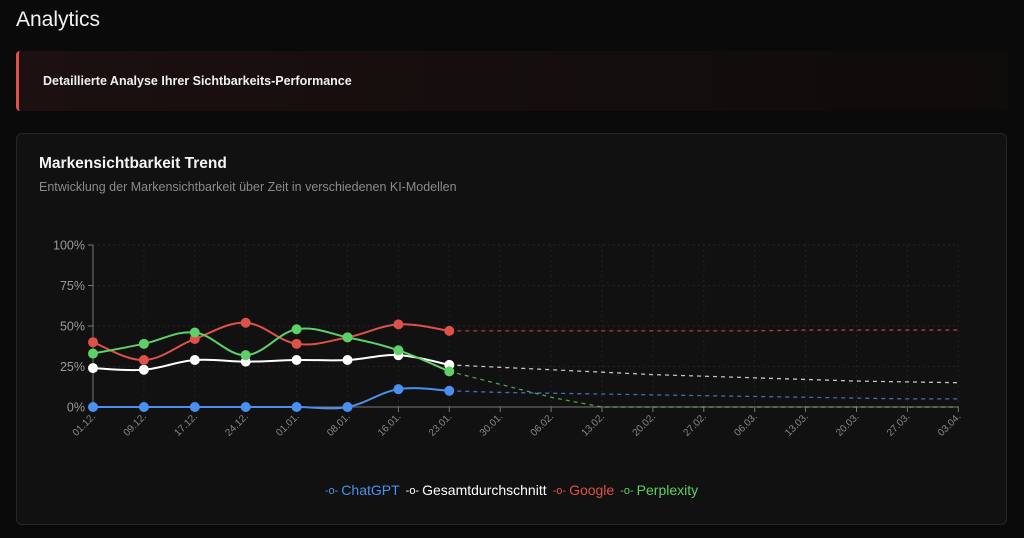 Image resolution: width=1024 pixels, height=538 pixels. What do you see at coordinates (949, 424) in the screenshot?
I see `x-tick-label: 03.04.` at bounding box center [949, 424].